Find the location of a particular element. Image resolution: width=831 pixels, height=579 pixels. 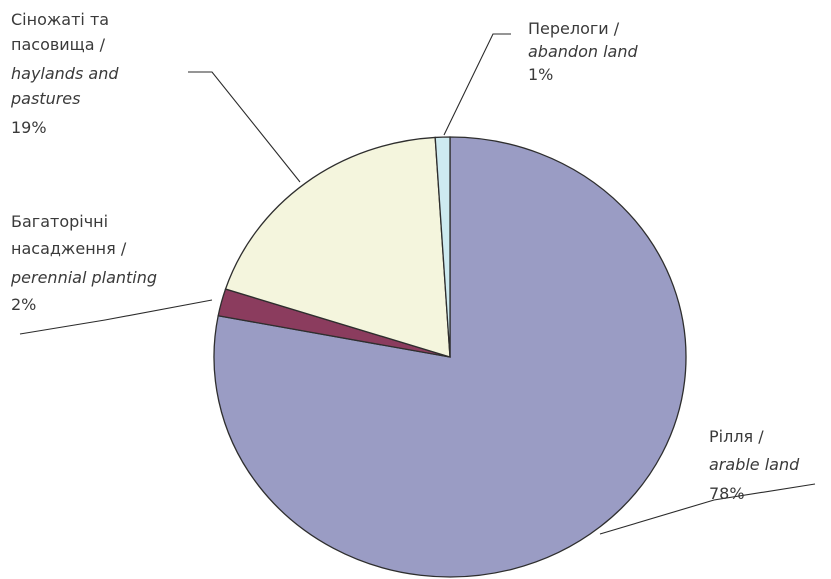

label-abandon-en: abandon land is located at coordinates (583, 51).